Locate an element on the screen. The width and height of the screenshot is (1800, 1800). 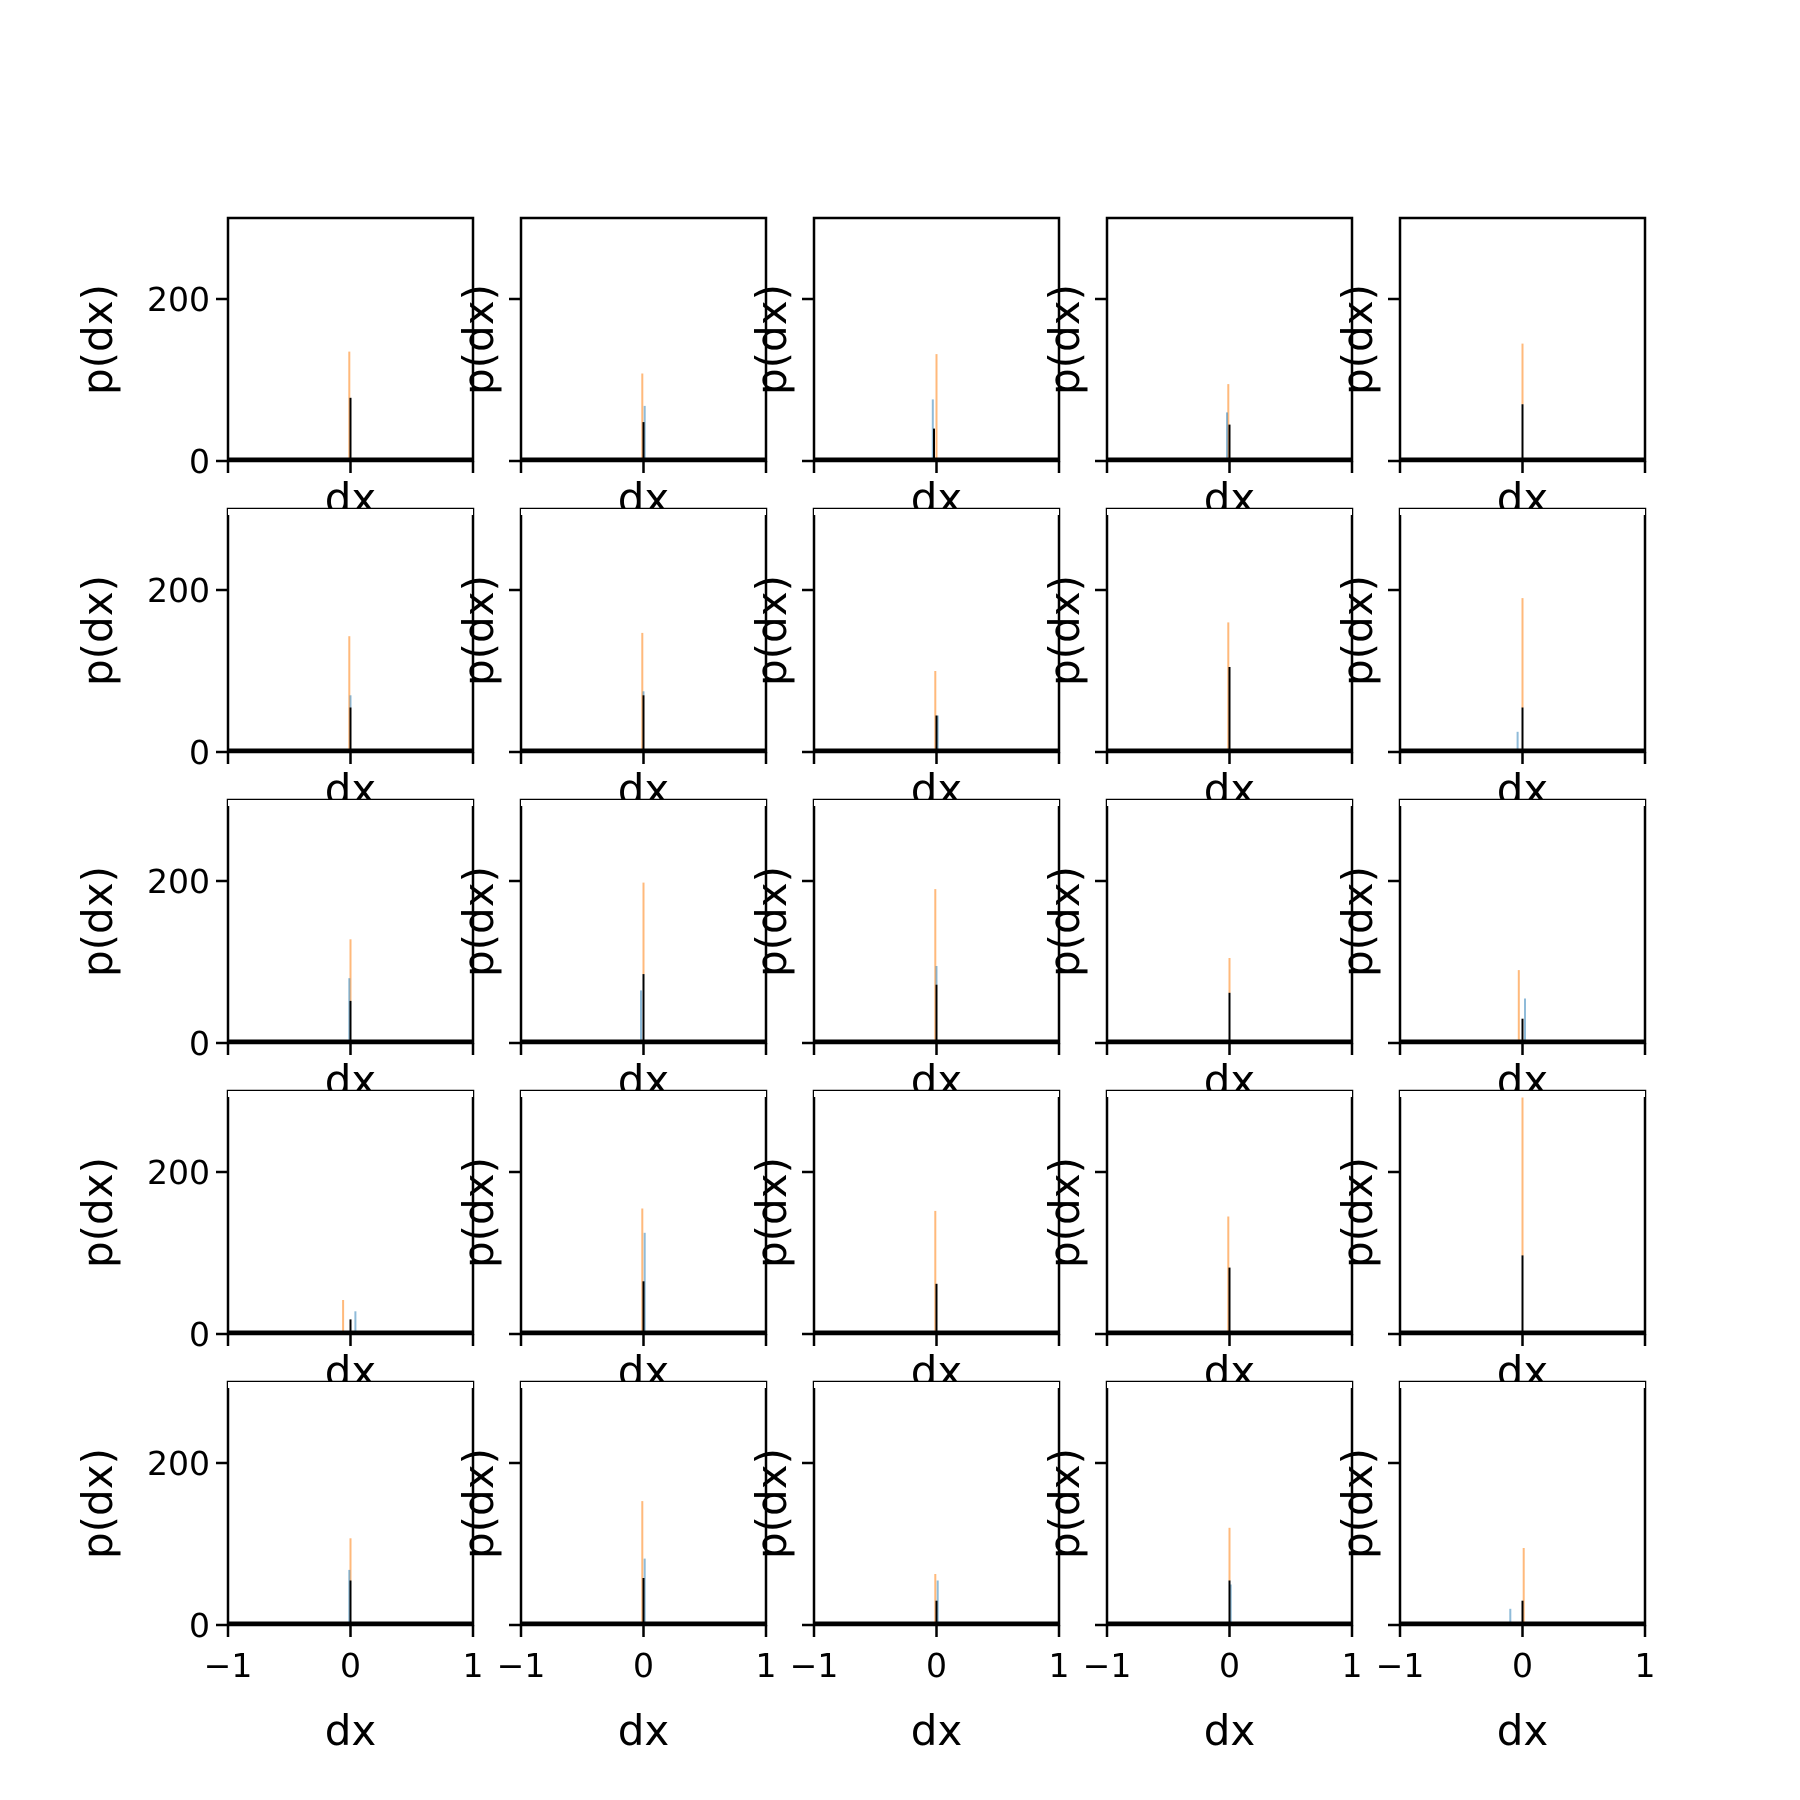
subplot-4-4: dx p(dx) is located at coordinates (1197, 1242).